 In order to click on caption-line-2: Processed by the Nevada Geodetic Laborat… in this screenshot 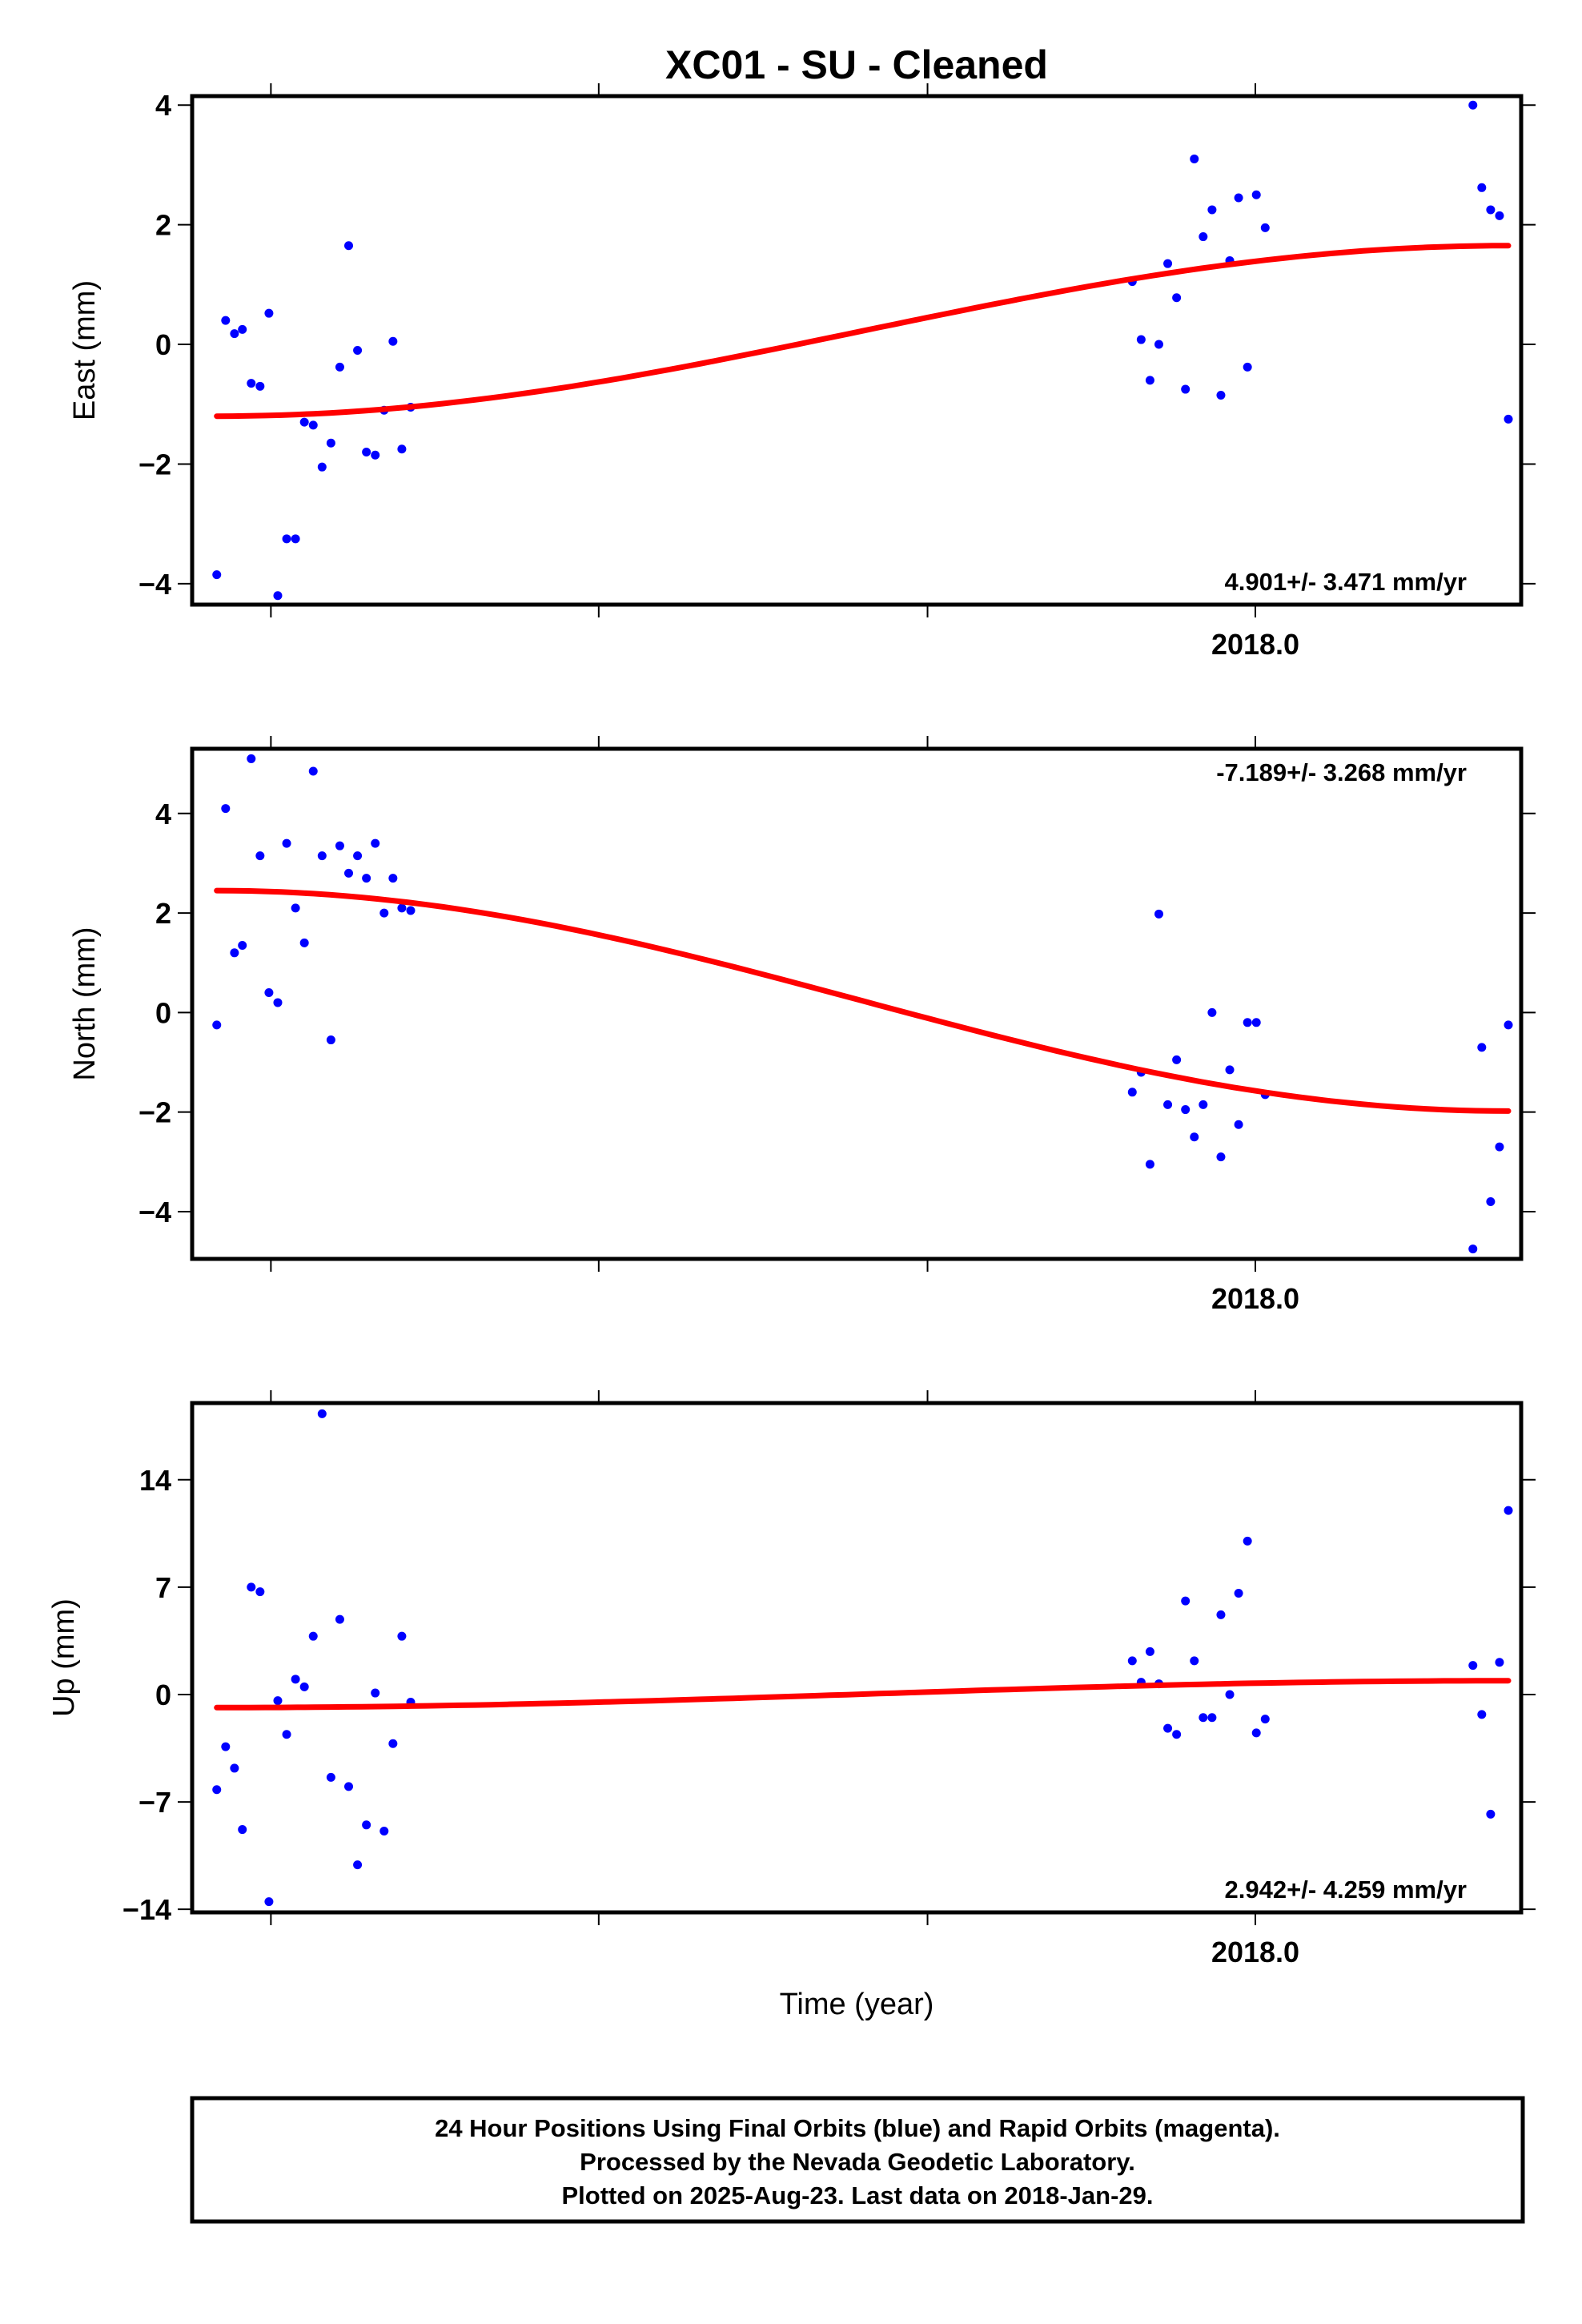, I will do `click(857, 2162)`.